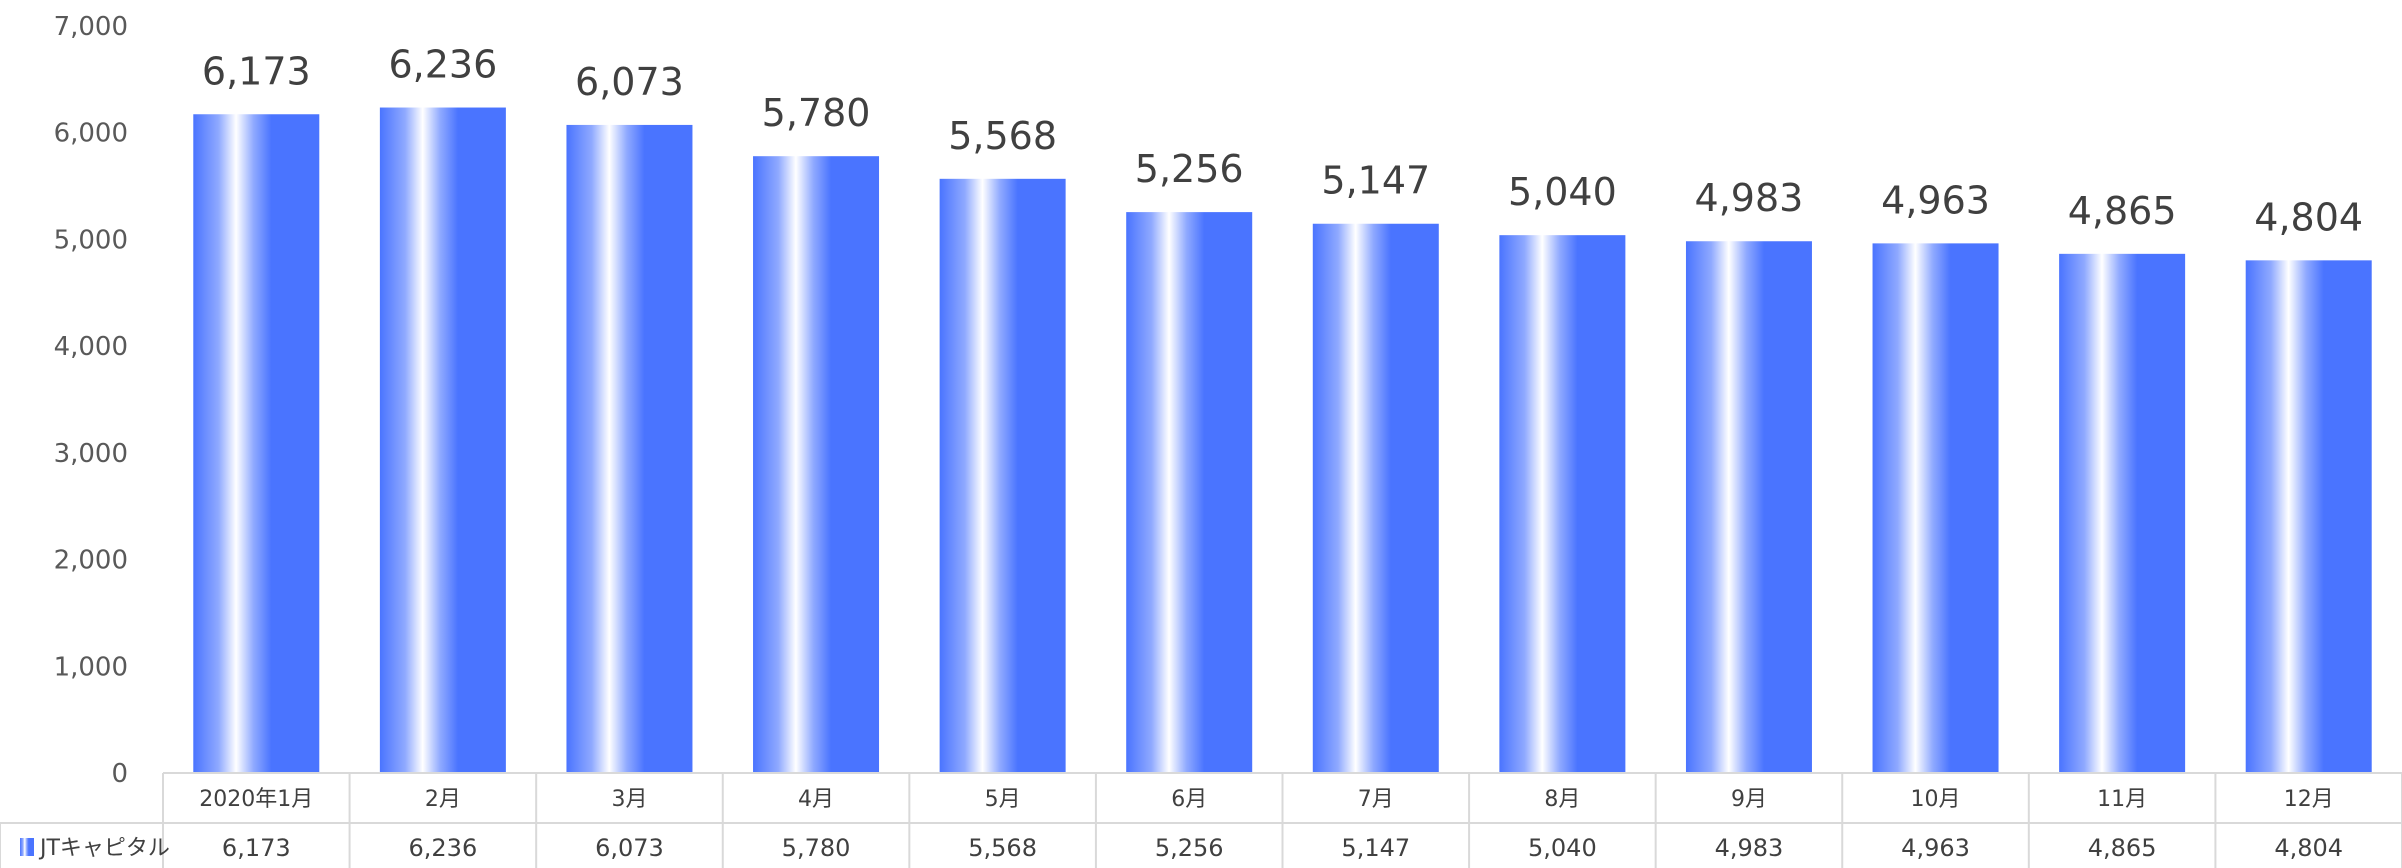 The width and height of the screenshot is (2402, 868). I want to click on data-label: 5,780, so click(816, 113).